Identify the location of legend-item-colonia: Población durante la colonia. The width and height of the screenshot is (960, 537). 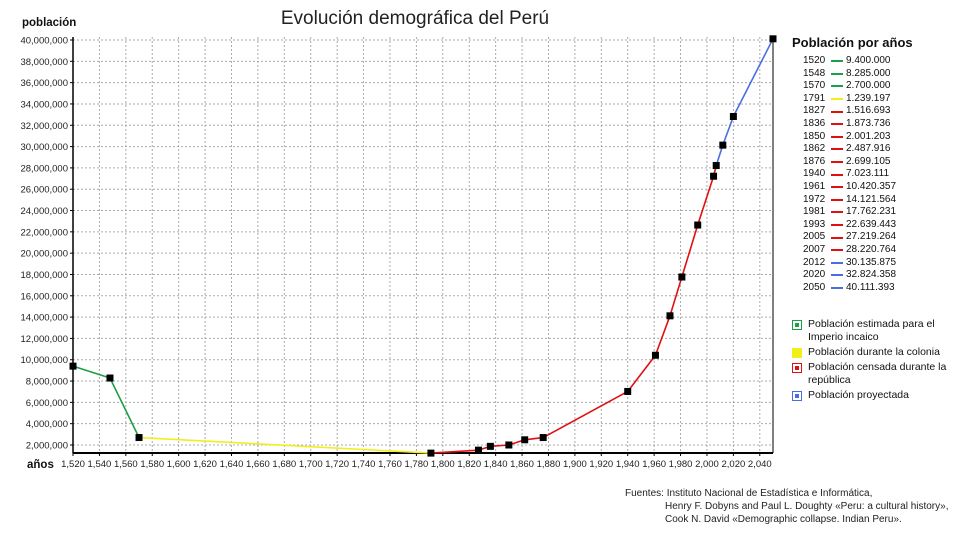
(876, 352).